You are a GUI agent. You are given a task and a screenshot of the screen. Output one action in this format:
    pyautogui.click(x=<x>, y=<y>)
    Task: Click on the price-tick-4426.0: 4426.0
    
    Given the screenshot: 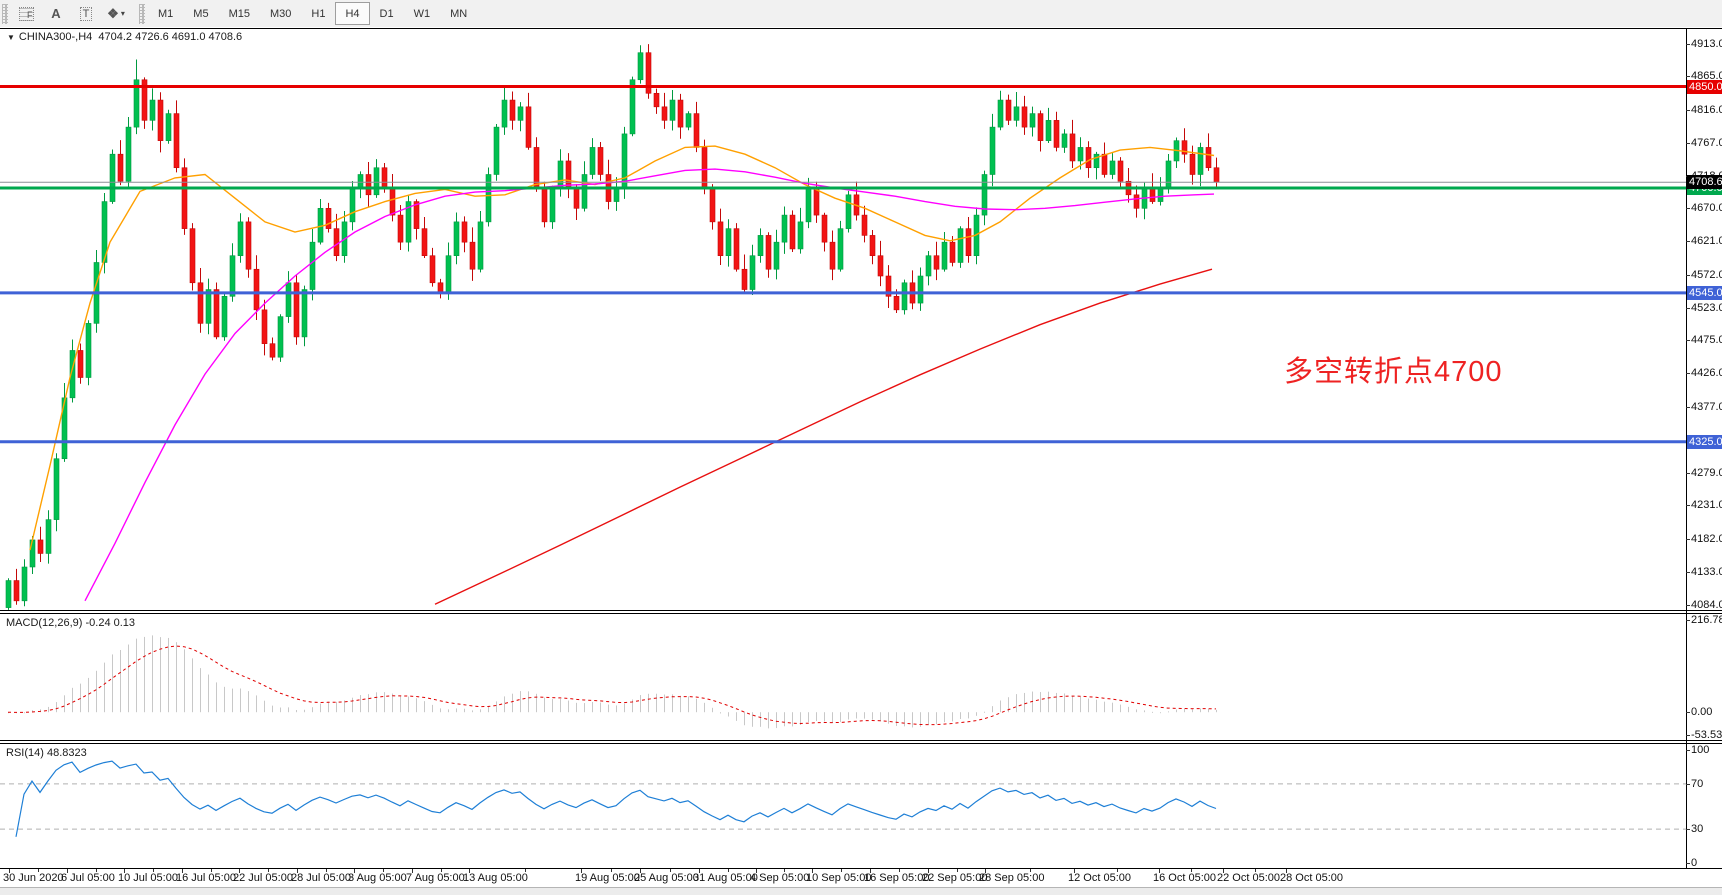 What is the action you would take?
    pyautogui.click(x=1704, y=373)
    